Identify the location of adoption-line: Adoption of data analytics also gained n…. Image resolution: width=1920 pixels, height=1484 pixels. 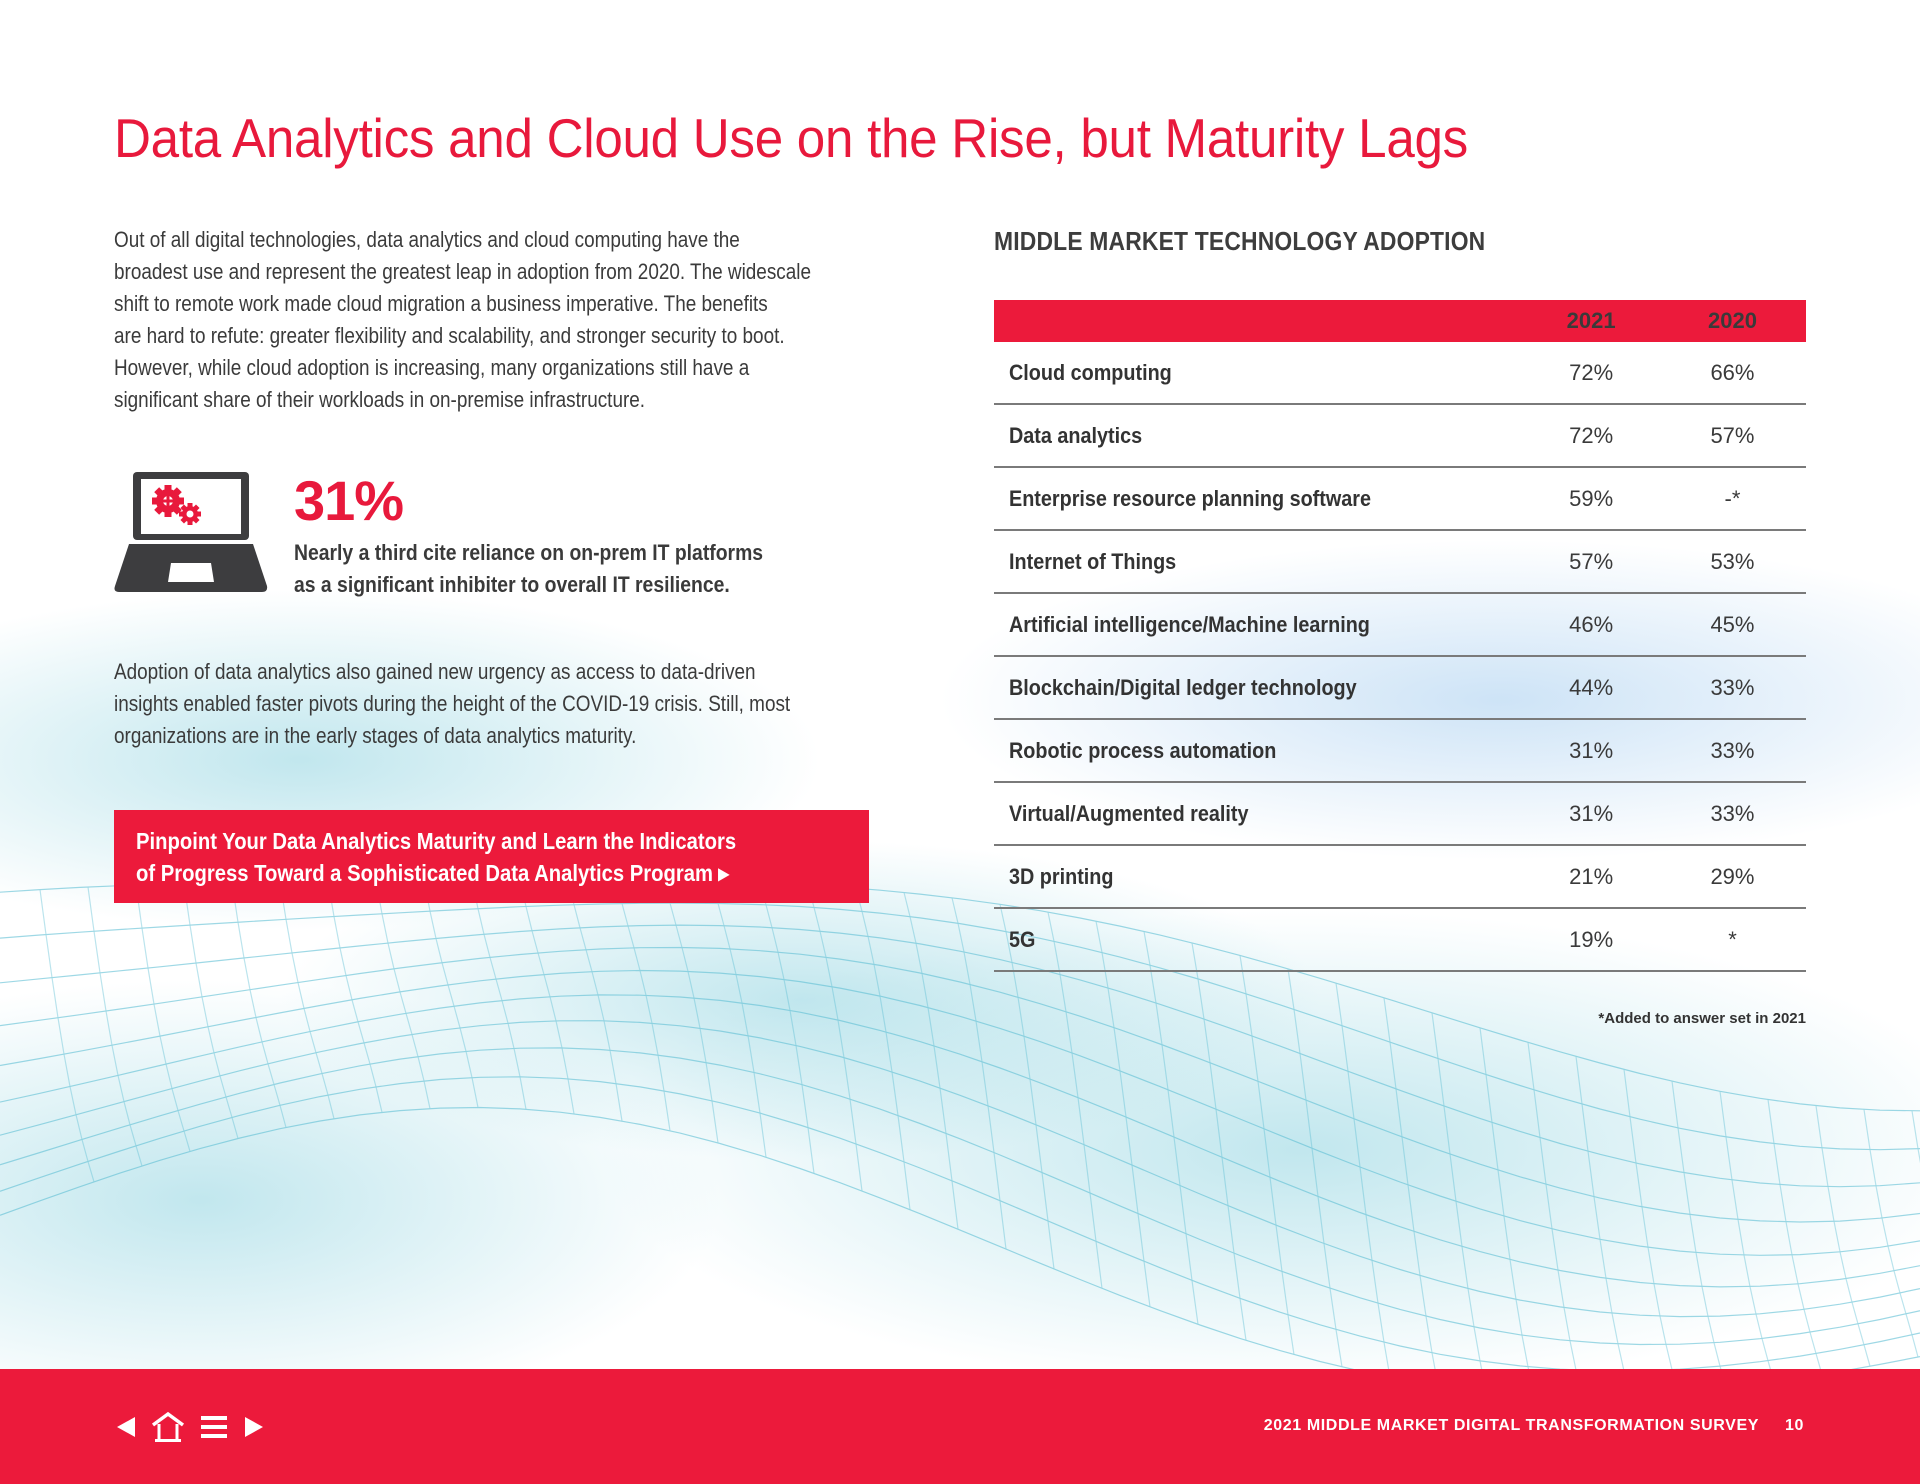
(435, 671).